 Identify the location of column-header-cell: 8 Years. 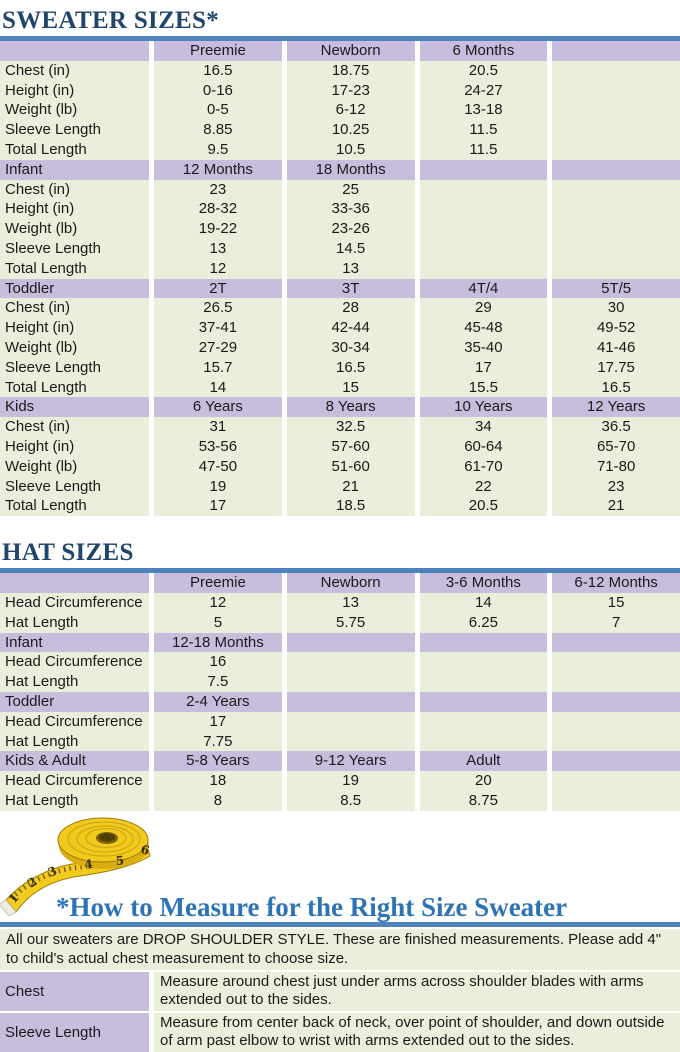
(350, 407).